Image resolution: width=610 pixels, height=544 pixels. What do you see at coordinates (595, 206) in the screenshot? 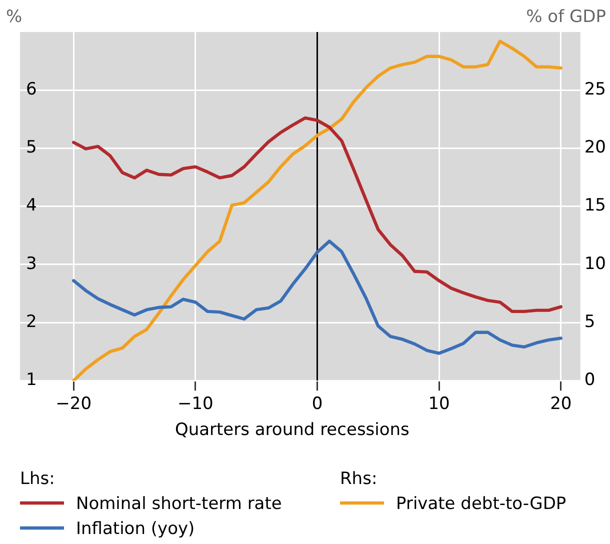
I see `y2-tick-label: 15` at bounding box center [595, 206].